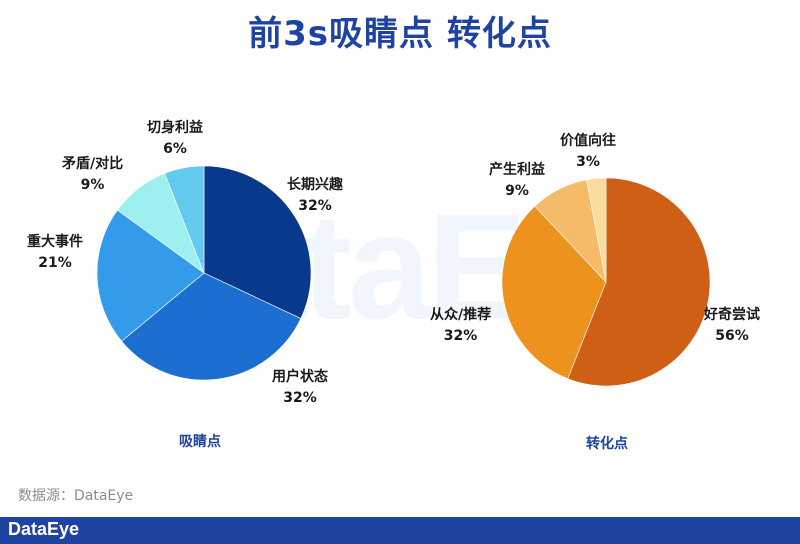 Image resolution: width=800 pixels, height=544 pixels. I want to click on pie1-label-0: 长期兴趣 32%, so click(315, 196).